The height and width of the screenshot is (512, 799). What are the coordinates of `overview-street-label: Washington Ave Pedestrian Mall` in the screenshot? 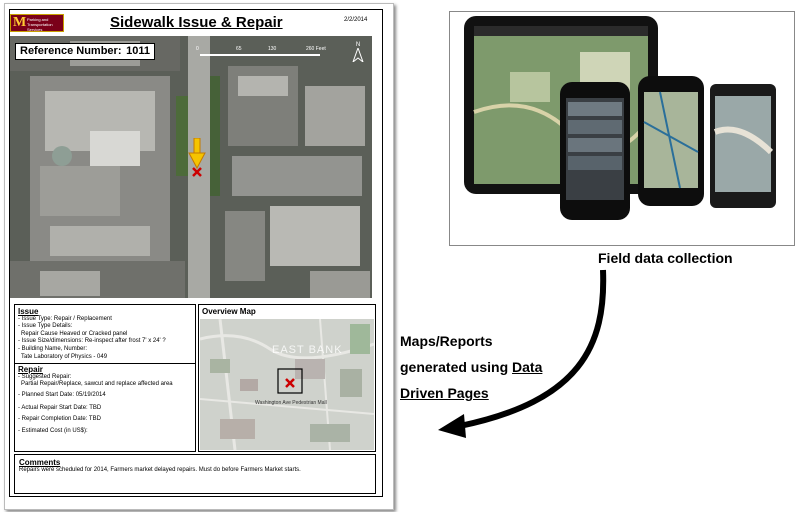 It's located at (291, 403).